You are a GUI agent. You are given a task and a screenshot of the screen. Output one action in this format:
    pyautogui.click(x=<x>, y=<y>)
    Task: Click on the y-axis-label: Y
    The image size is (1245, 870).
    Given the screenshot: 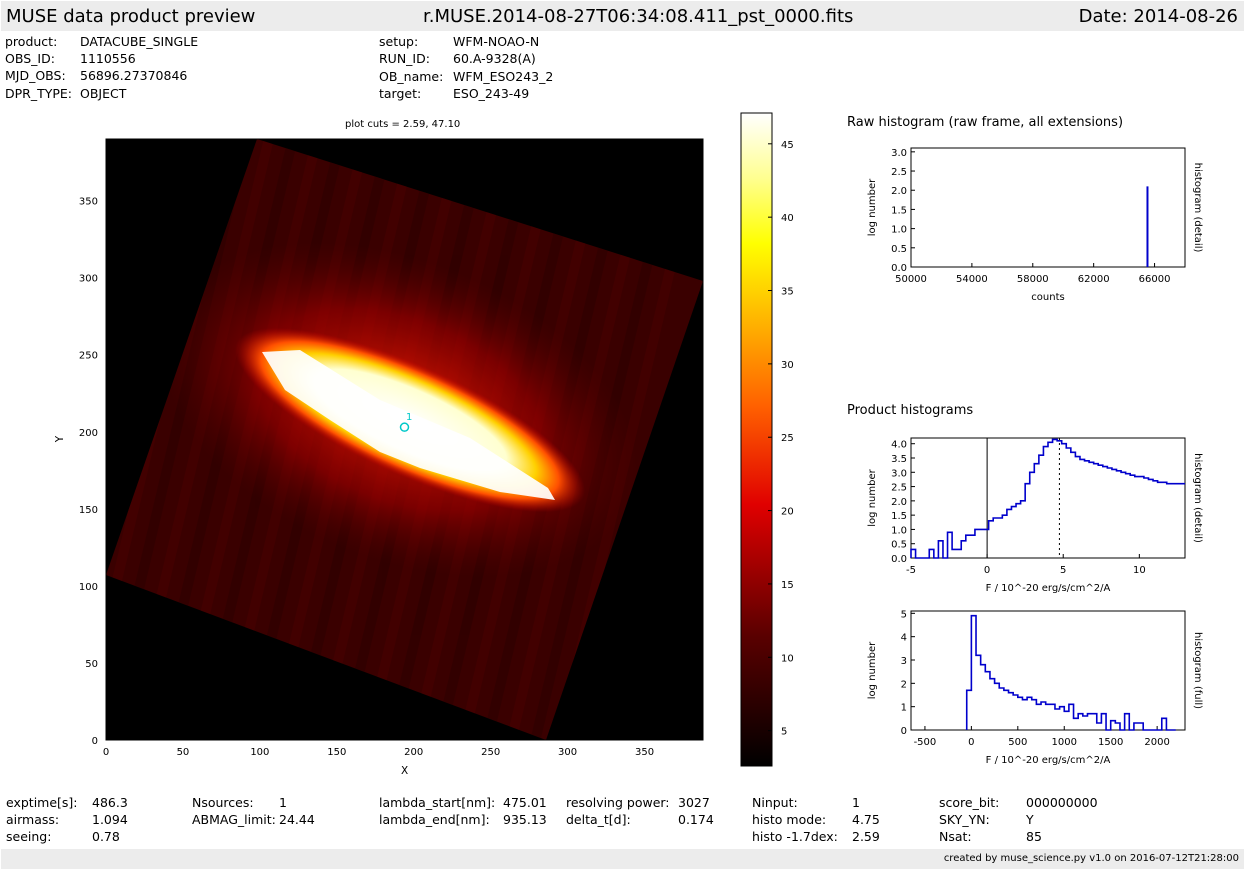 What is the action you would take?
    pyautogui.click(x=60, y=439)
    